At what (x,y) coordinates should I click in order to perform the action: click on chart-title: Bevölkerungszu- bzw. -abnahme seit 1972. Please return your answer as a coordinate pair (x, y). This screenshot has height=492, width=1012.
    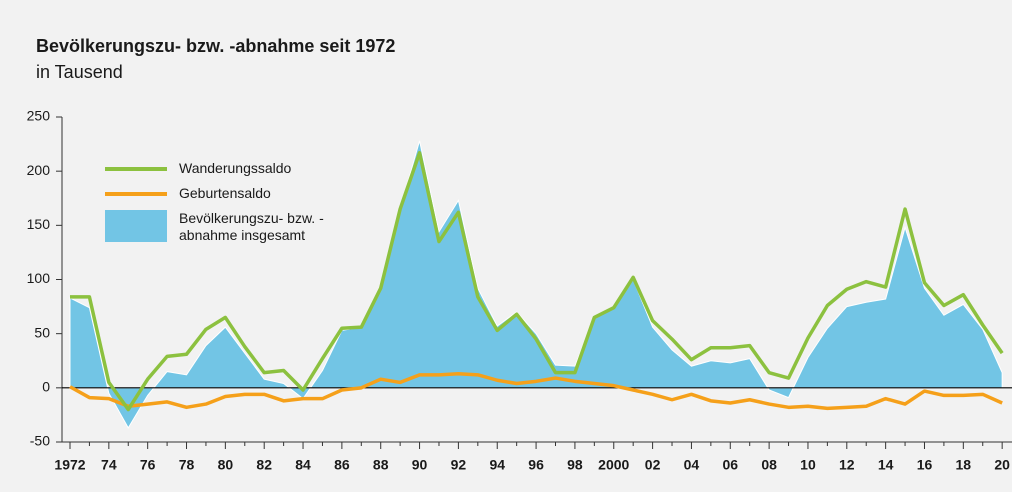
    Looking at the image, I should click on (215, 46).